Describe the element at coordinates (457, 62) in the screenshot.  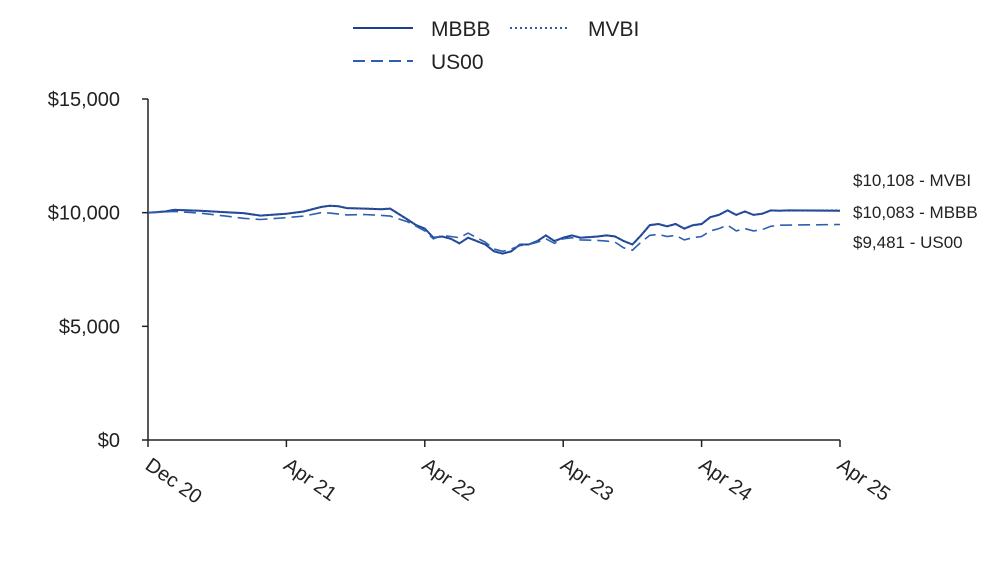
I see `legend-label-us00: US00` at that location.